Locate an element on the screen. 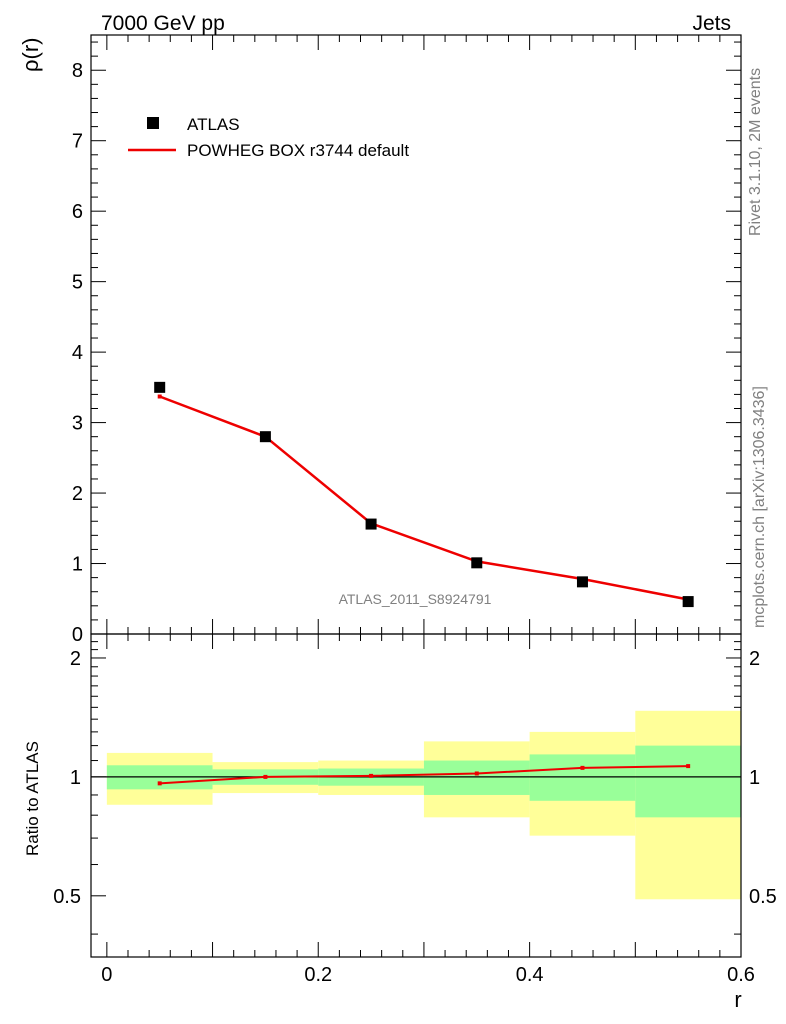 This screenshot has width=786, height=1024. bottom-y-axis-title: Ratio to ATLAS is located at coordinates (32, 798).